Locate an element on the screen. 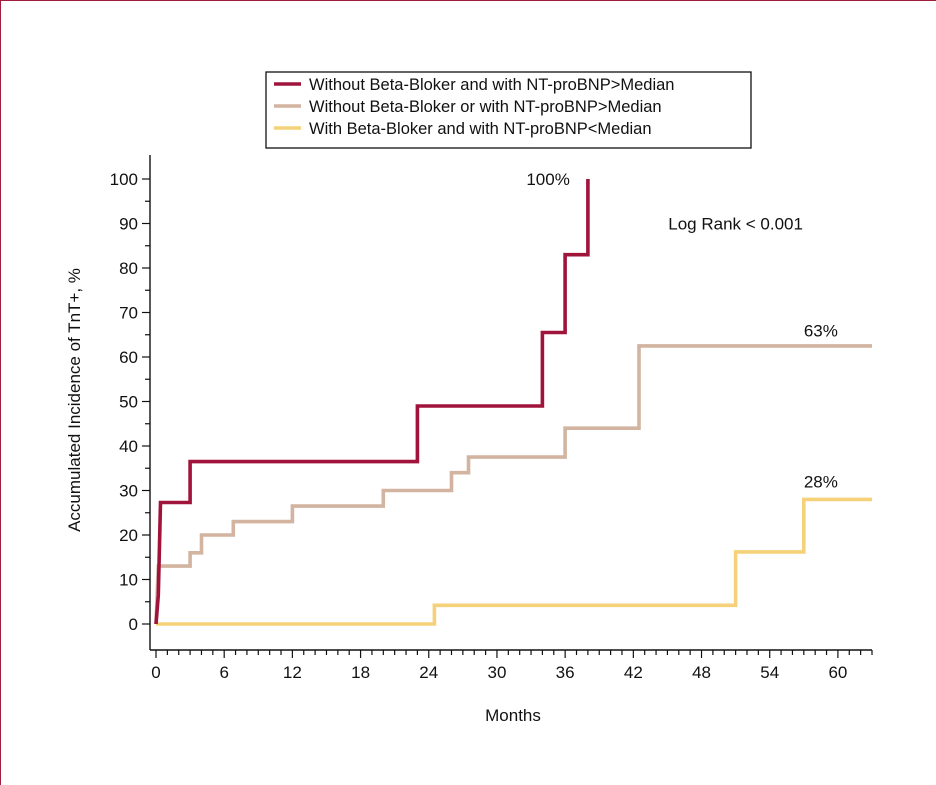  y-tick-label: 70 is located at coordinates (128, 313).